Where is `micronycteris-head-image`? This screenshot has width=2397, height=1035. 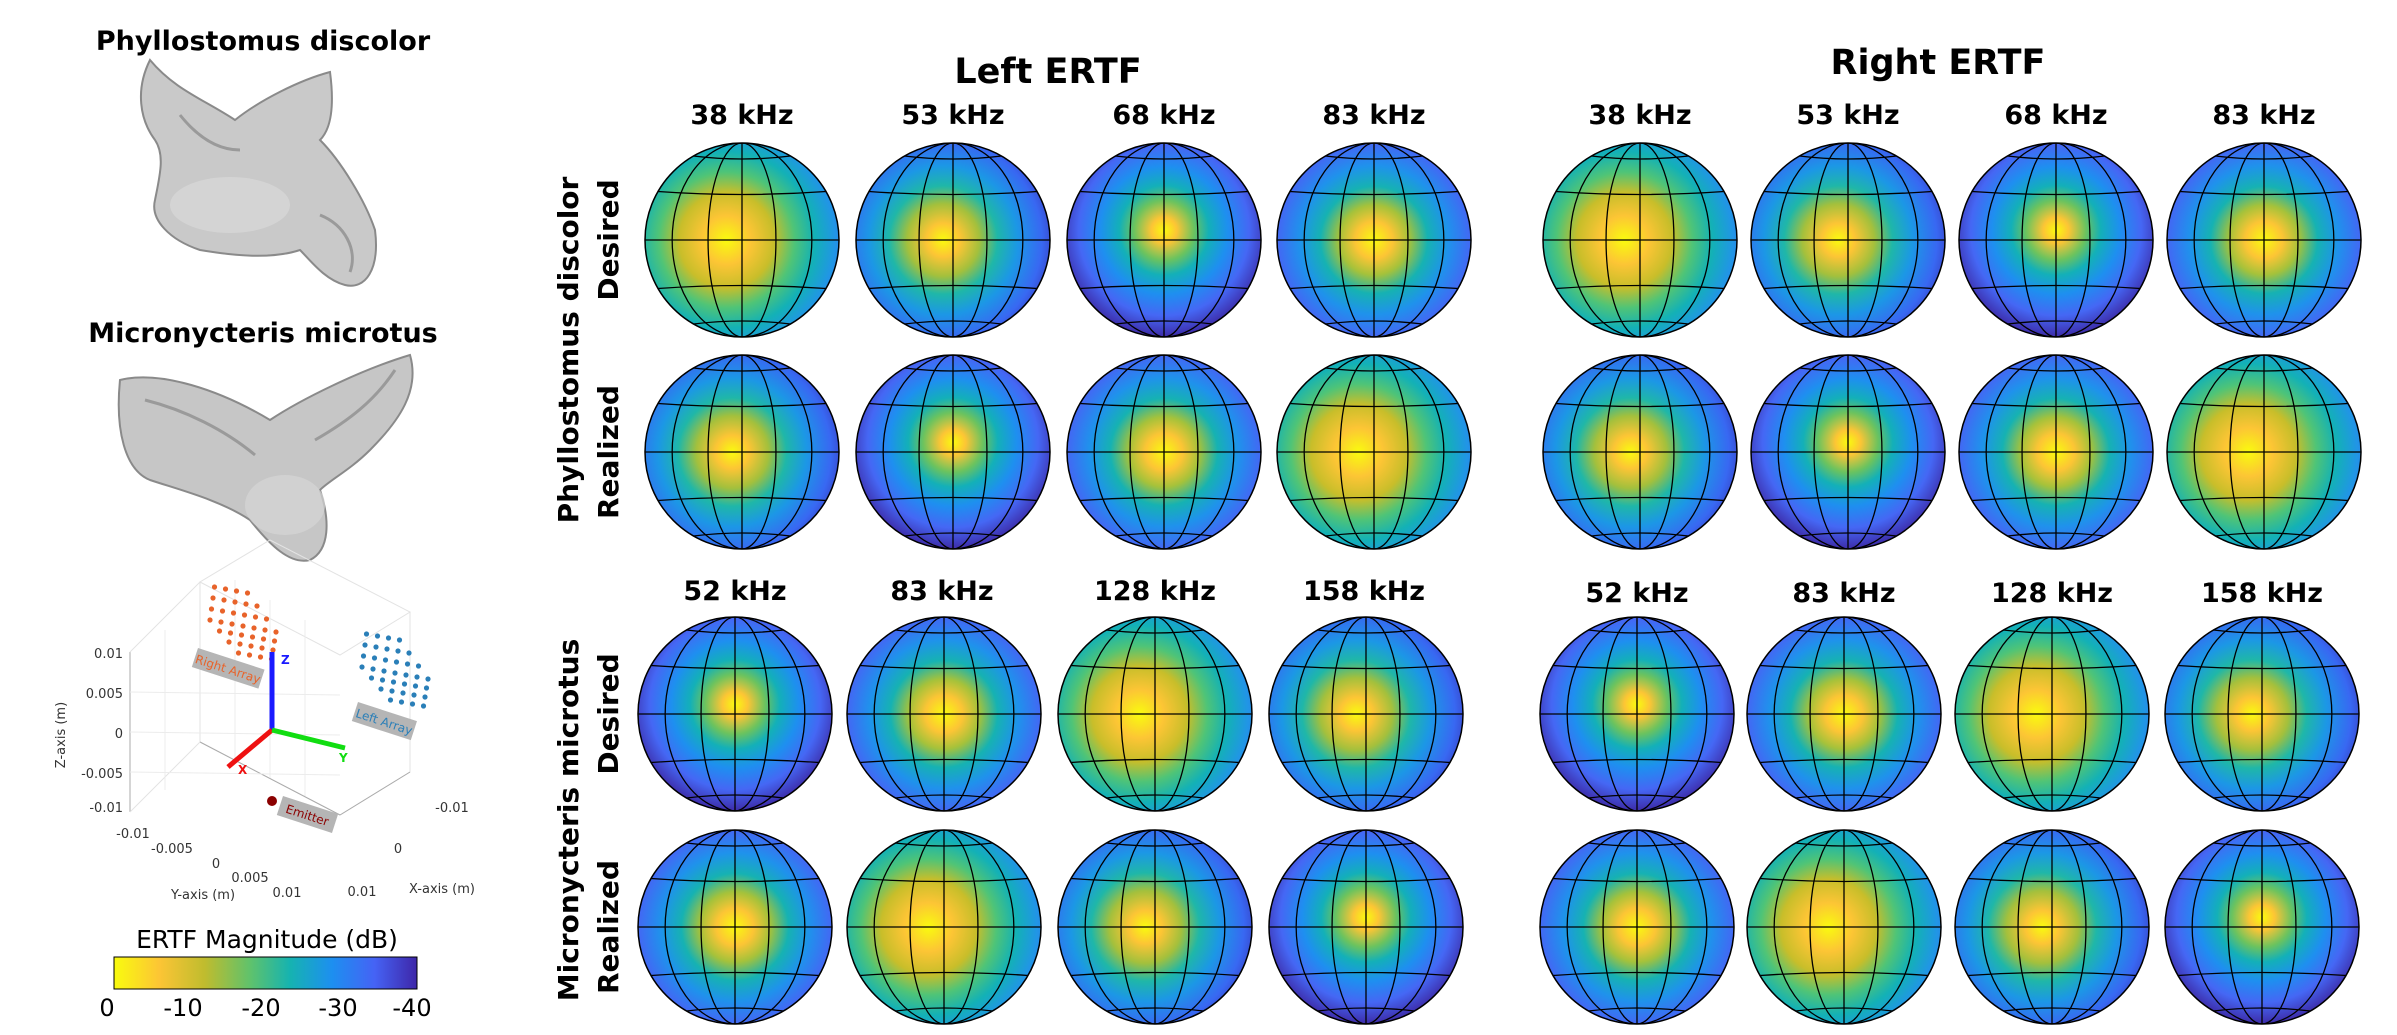
micronycteris-head-image is located at coordinates (265, 457).